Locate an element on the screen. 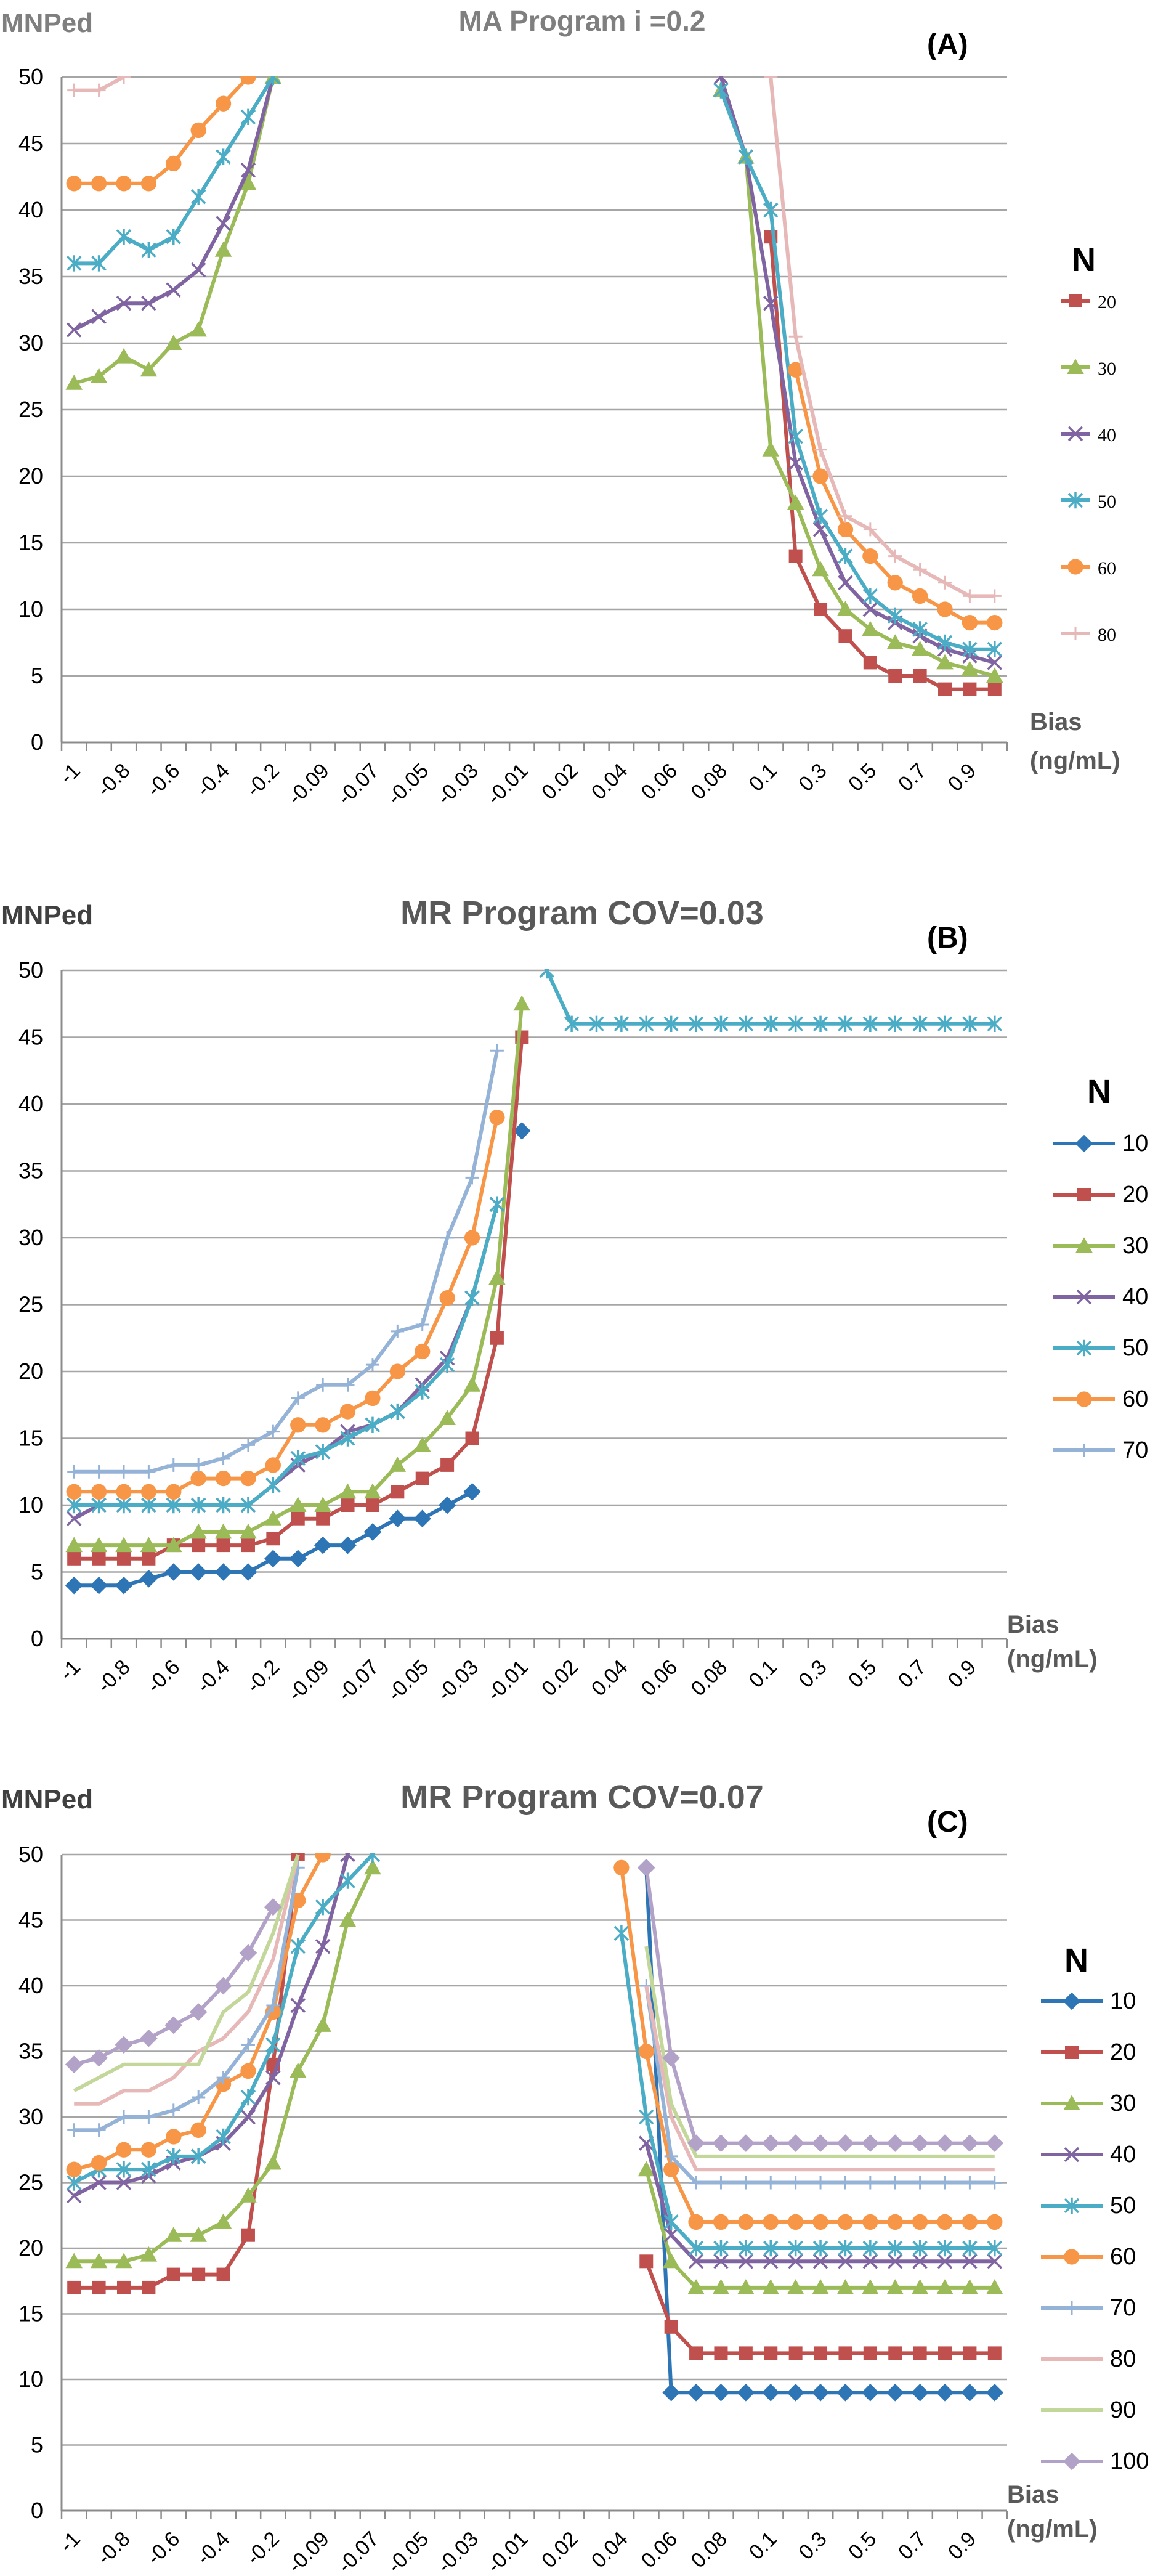 This screenshot has height=2576, width=1150. y-tick-label: 15 is located at coordinates (30, 1438).